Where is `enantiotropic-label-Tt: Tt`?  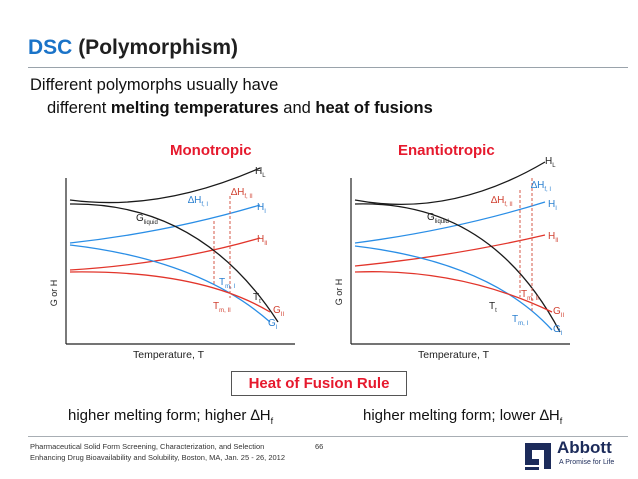 enantiotropic-label-Tt: Tt is located at coordinates (493, 307).